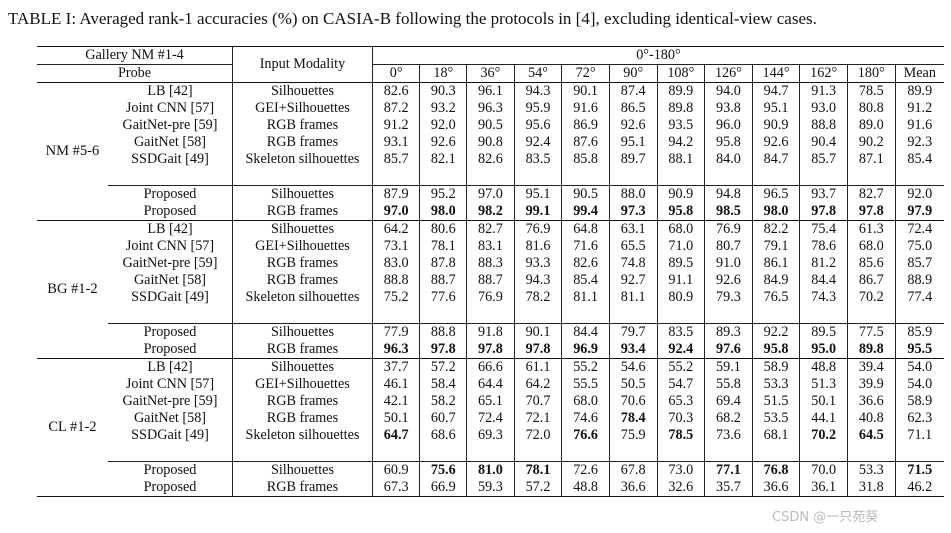 The width and height of the screenshot is (951, 533). Describe the element at coordinates (919, 332) in the screenshot. I see `accuracy-cell: 85.9` at that location.